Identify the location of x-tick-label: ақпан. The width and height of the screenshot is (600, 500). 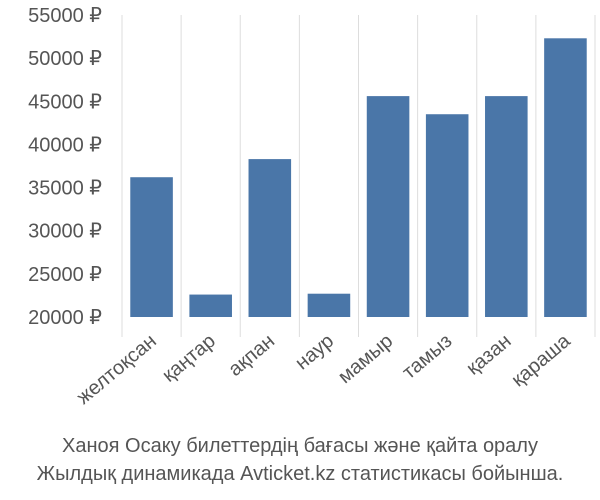
(251, 355).